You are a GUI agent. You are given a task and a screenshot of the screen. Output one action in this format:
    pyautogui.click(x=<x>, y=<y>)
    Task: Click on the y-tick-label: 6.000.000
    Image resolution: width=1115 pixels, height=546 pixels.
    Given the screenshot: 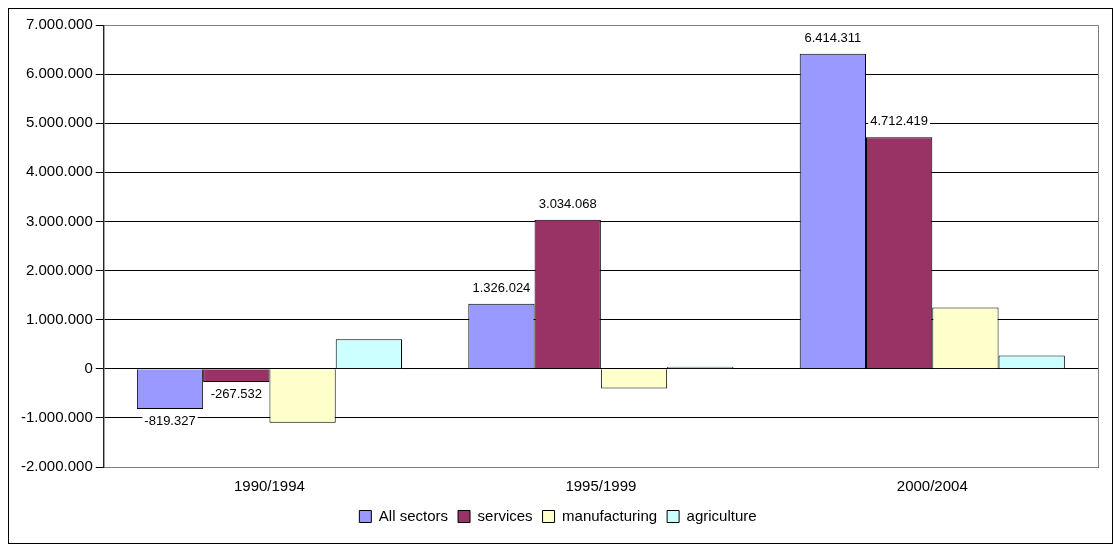 What is the action you would take?
    pyautogui.click(x=59, y=73)
    